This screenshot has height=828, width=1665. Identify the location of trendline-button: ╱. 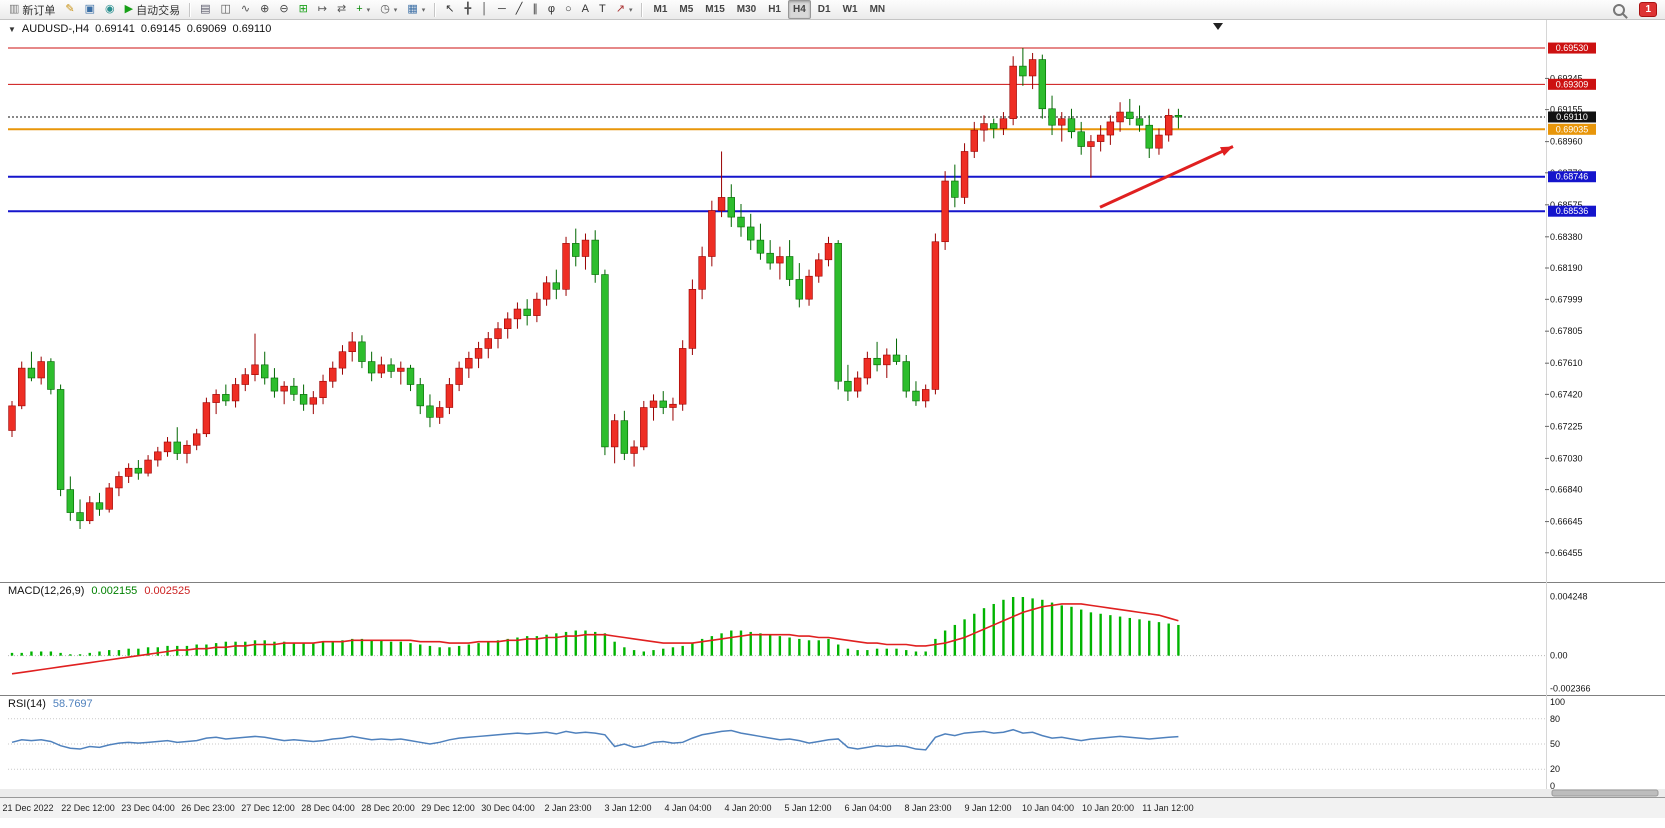
(519, 9).